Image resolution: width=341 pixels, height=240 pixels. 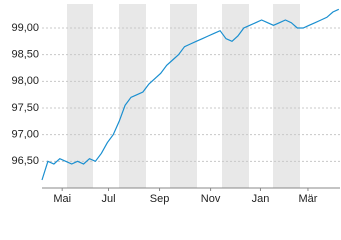 I want to click on y-tick-label: 98,50, so click(x=25, y=55).